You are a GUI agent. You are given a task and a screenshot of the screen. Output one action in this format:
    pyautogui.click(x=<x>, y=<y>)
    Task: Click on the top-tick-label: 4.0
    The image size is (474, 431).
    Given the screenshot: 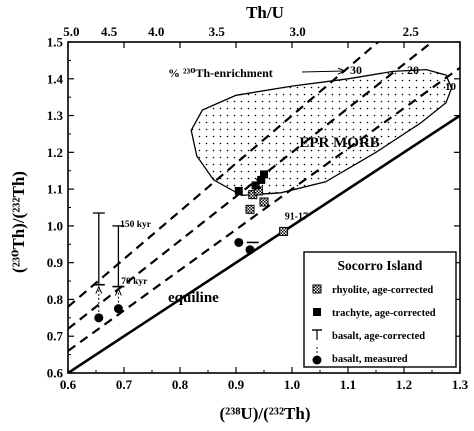 What is the action you would take?
    pyautogui.click(x=156, y=31)
    